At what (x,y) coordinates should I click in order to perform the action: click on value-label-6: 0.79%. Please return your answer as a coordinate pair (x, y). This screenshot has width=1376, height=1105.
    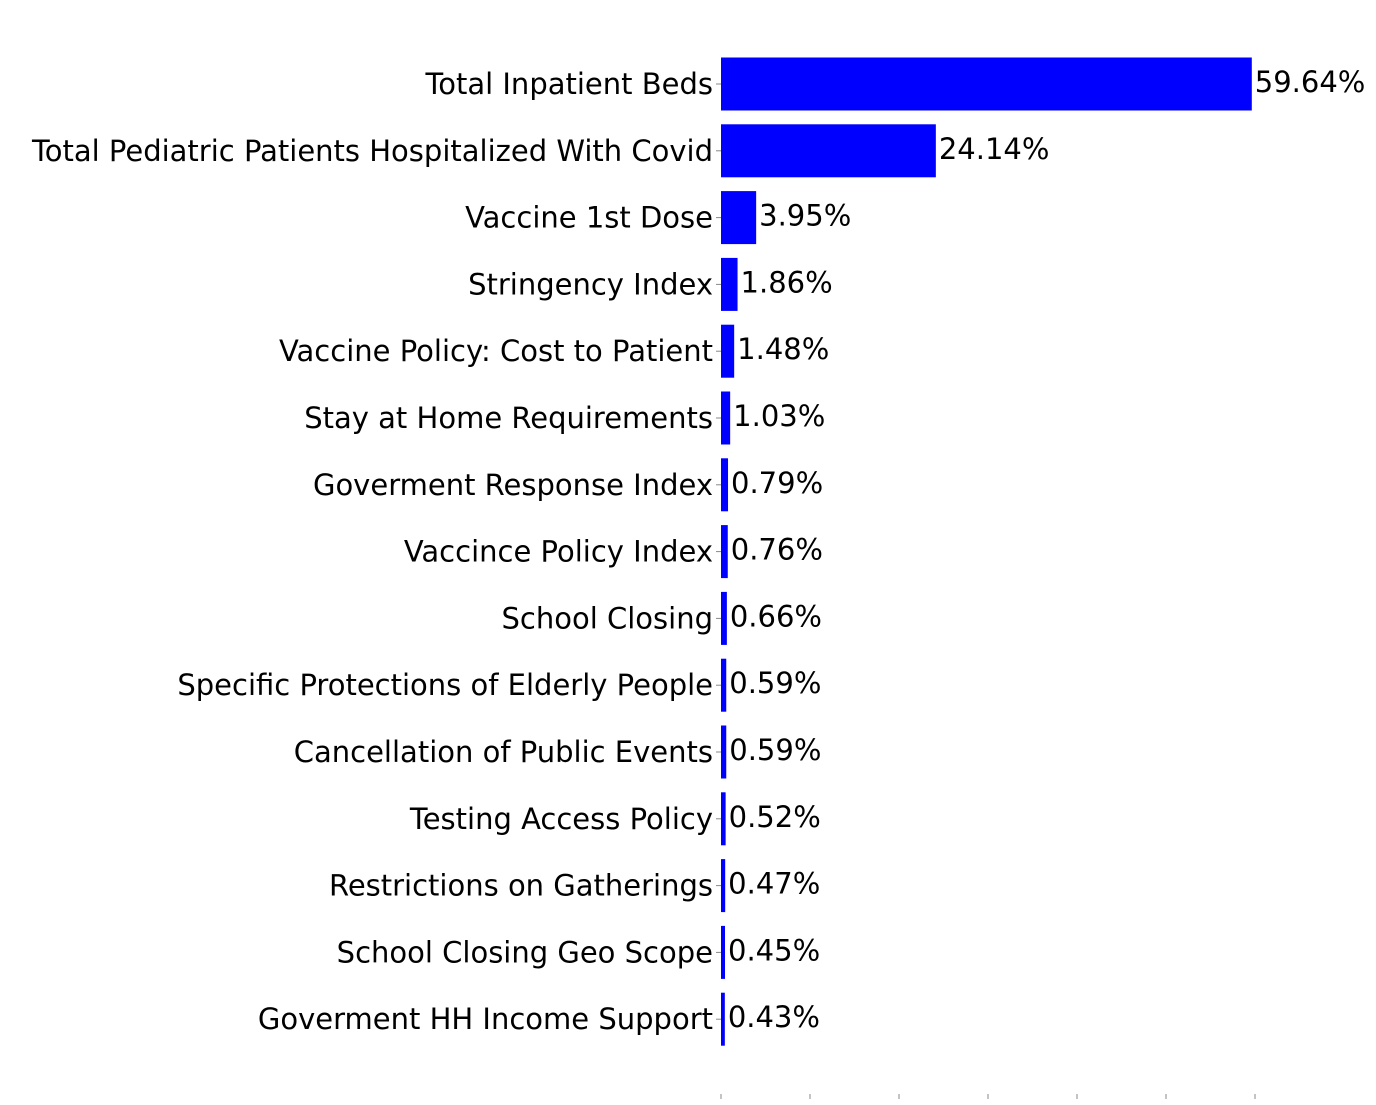
    Looking at the image, I should click on (777, 483).